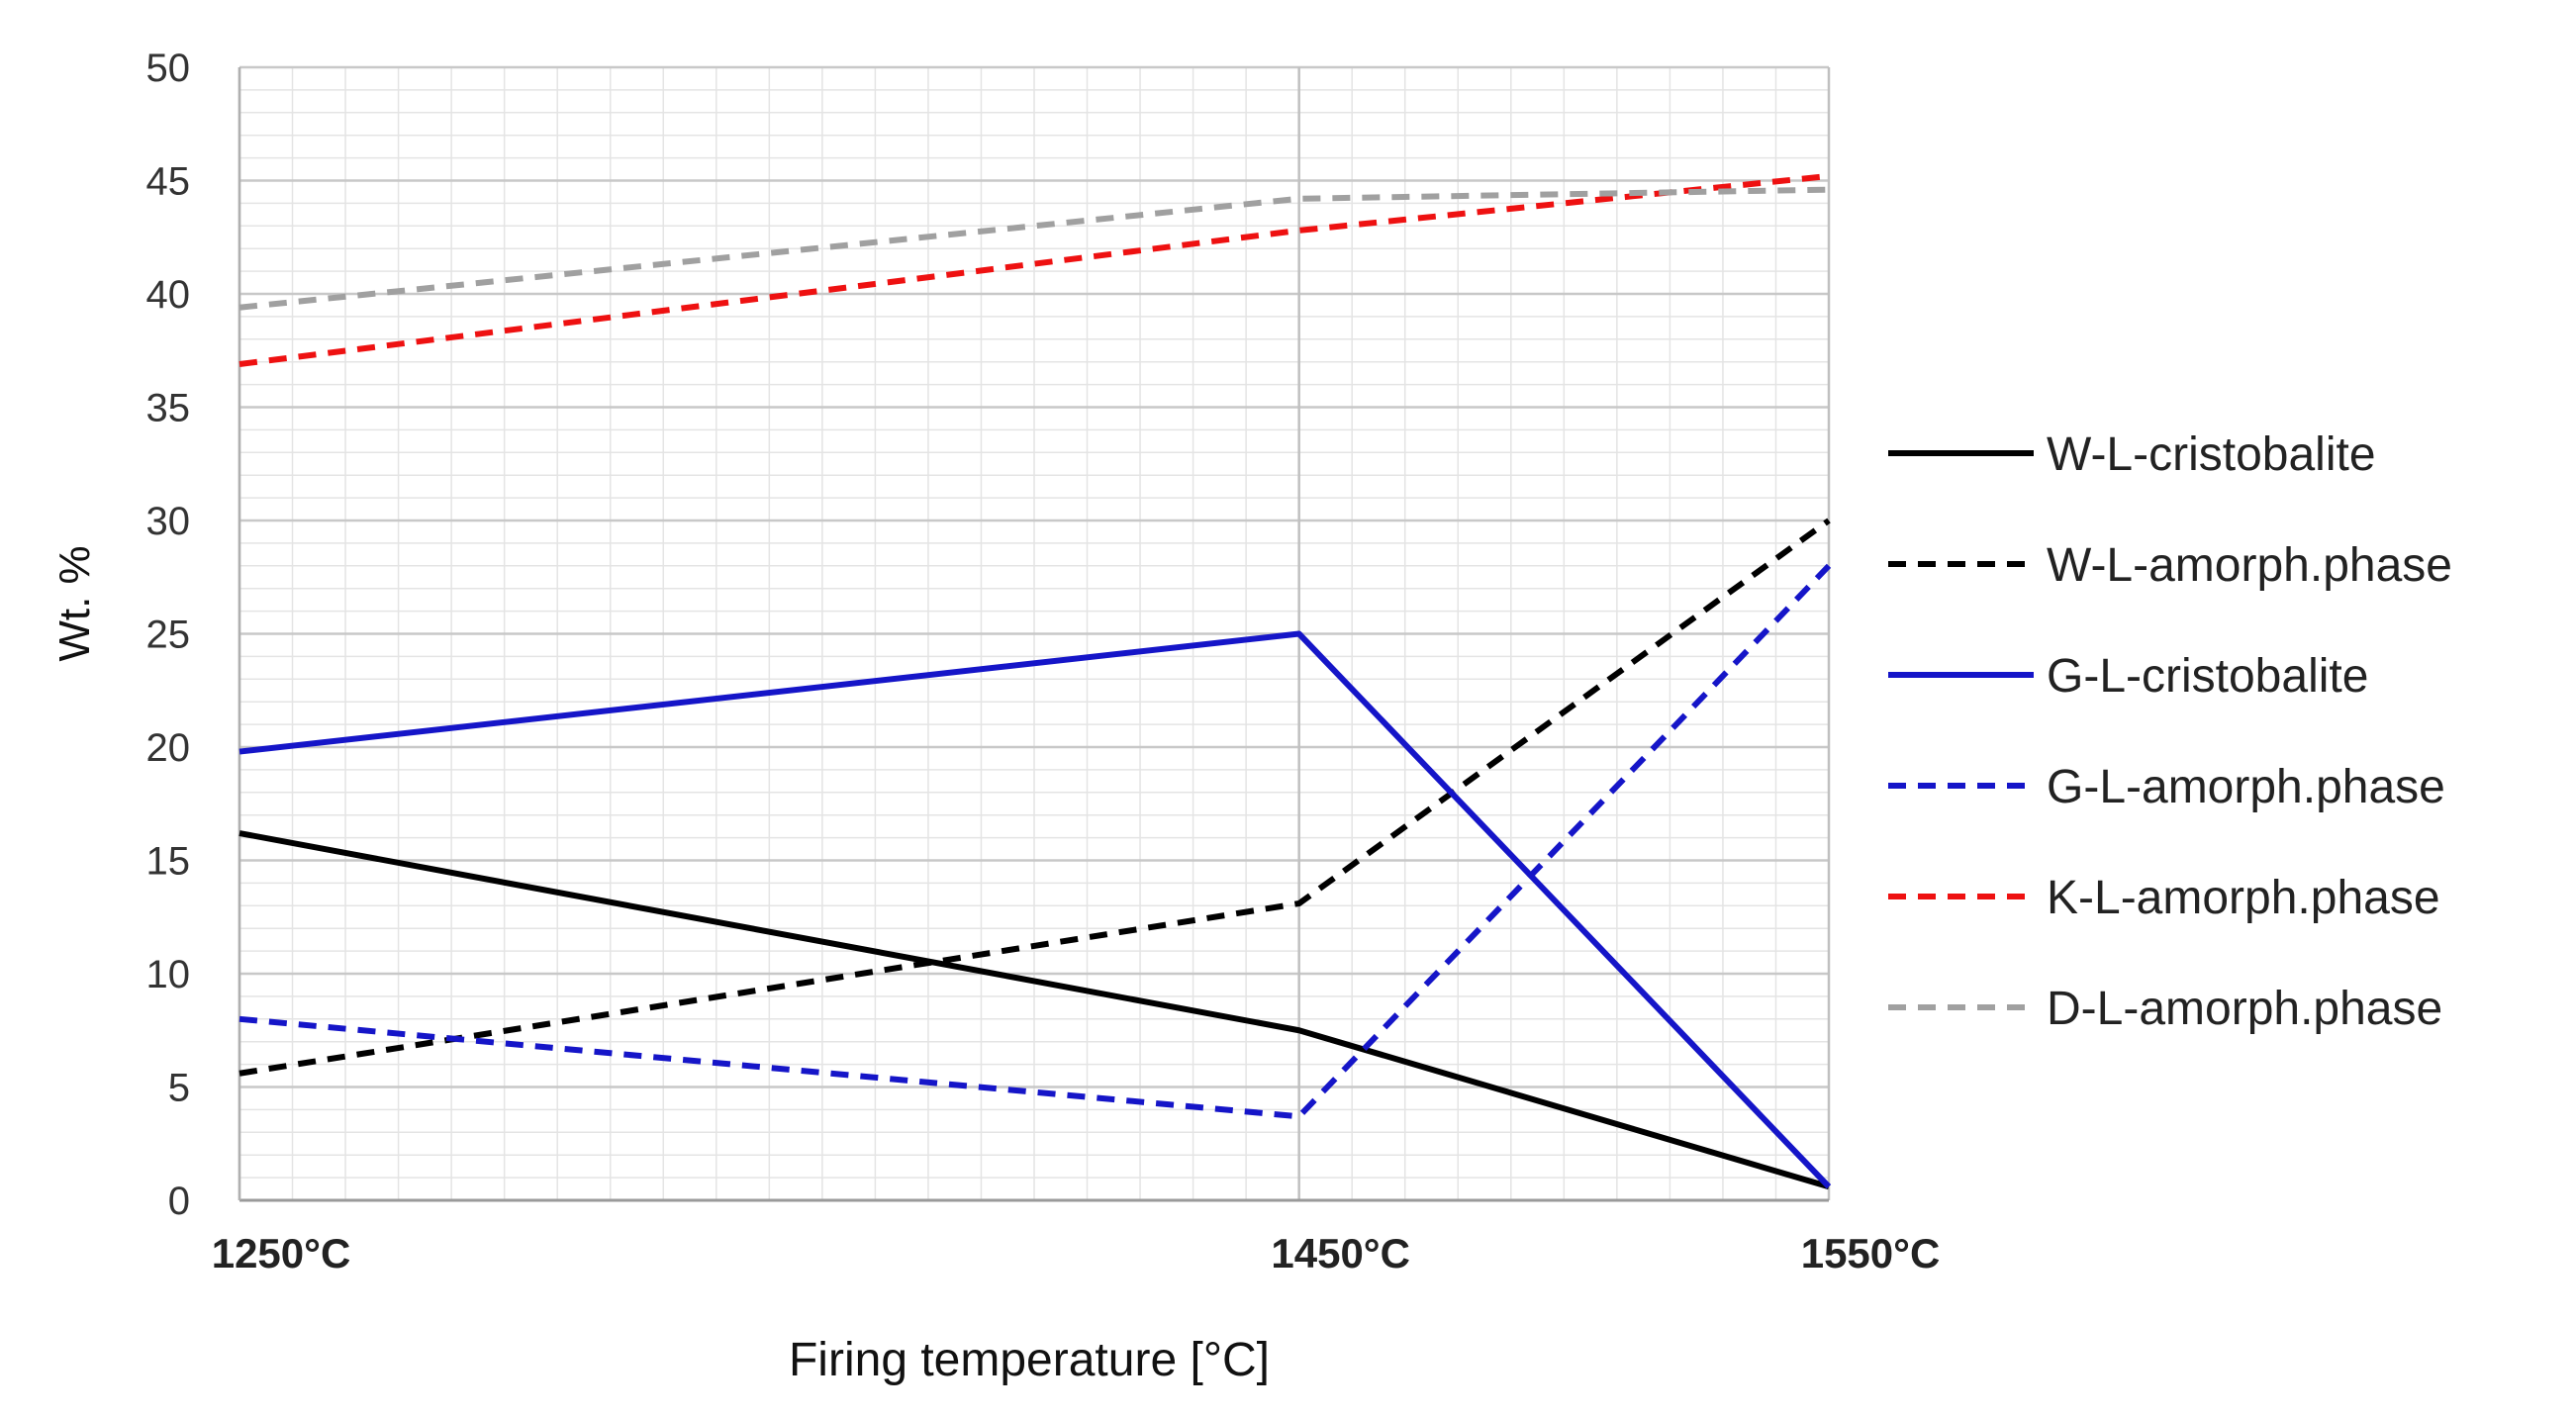 This screenshot has height=1418, width=2576. Describe the element at coordinates (2207, 676) in the screenshot. I see `legend-label: G-L-cristobalite` at that location.